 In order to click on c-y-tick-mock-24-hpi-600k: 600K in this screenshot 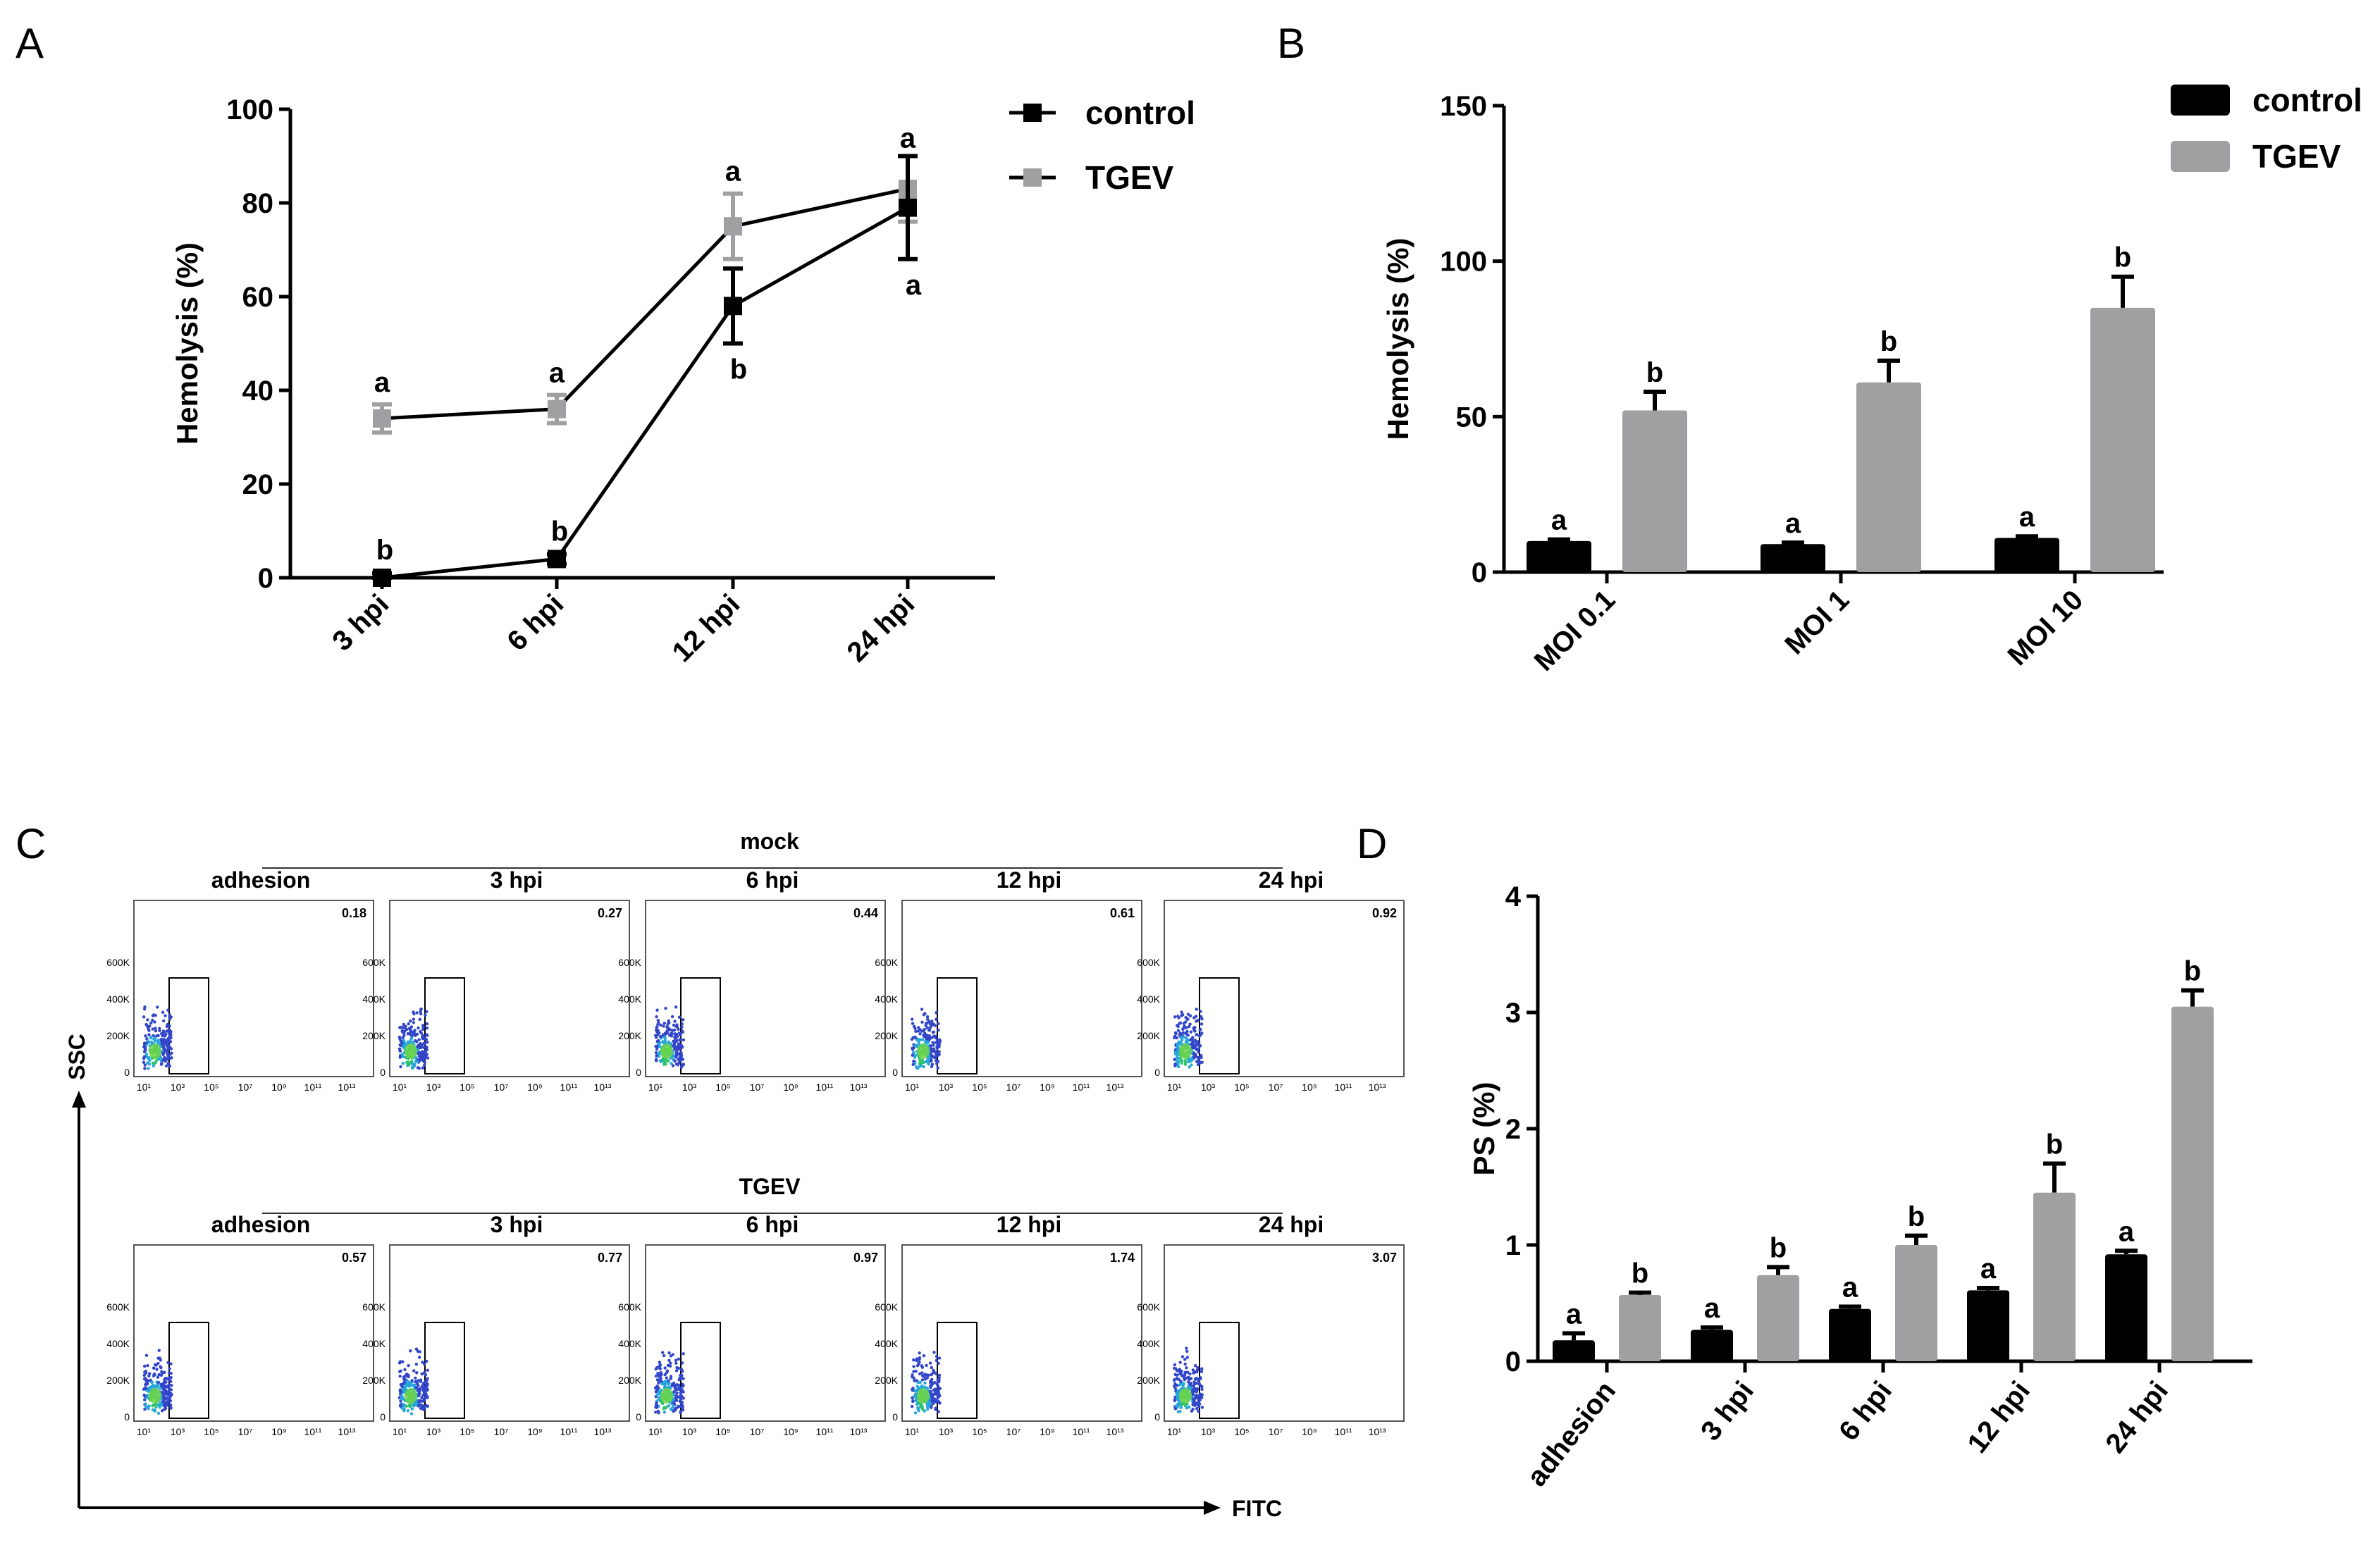, I will do `click(1148, 963)`.